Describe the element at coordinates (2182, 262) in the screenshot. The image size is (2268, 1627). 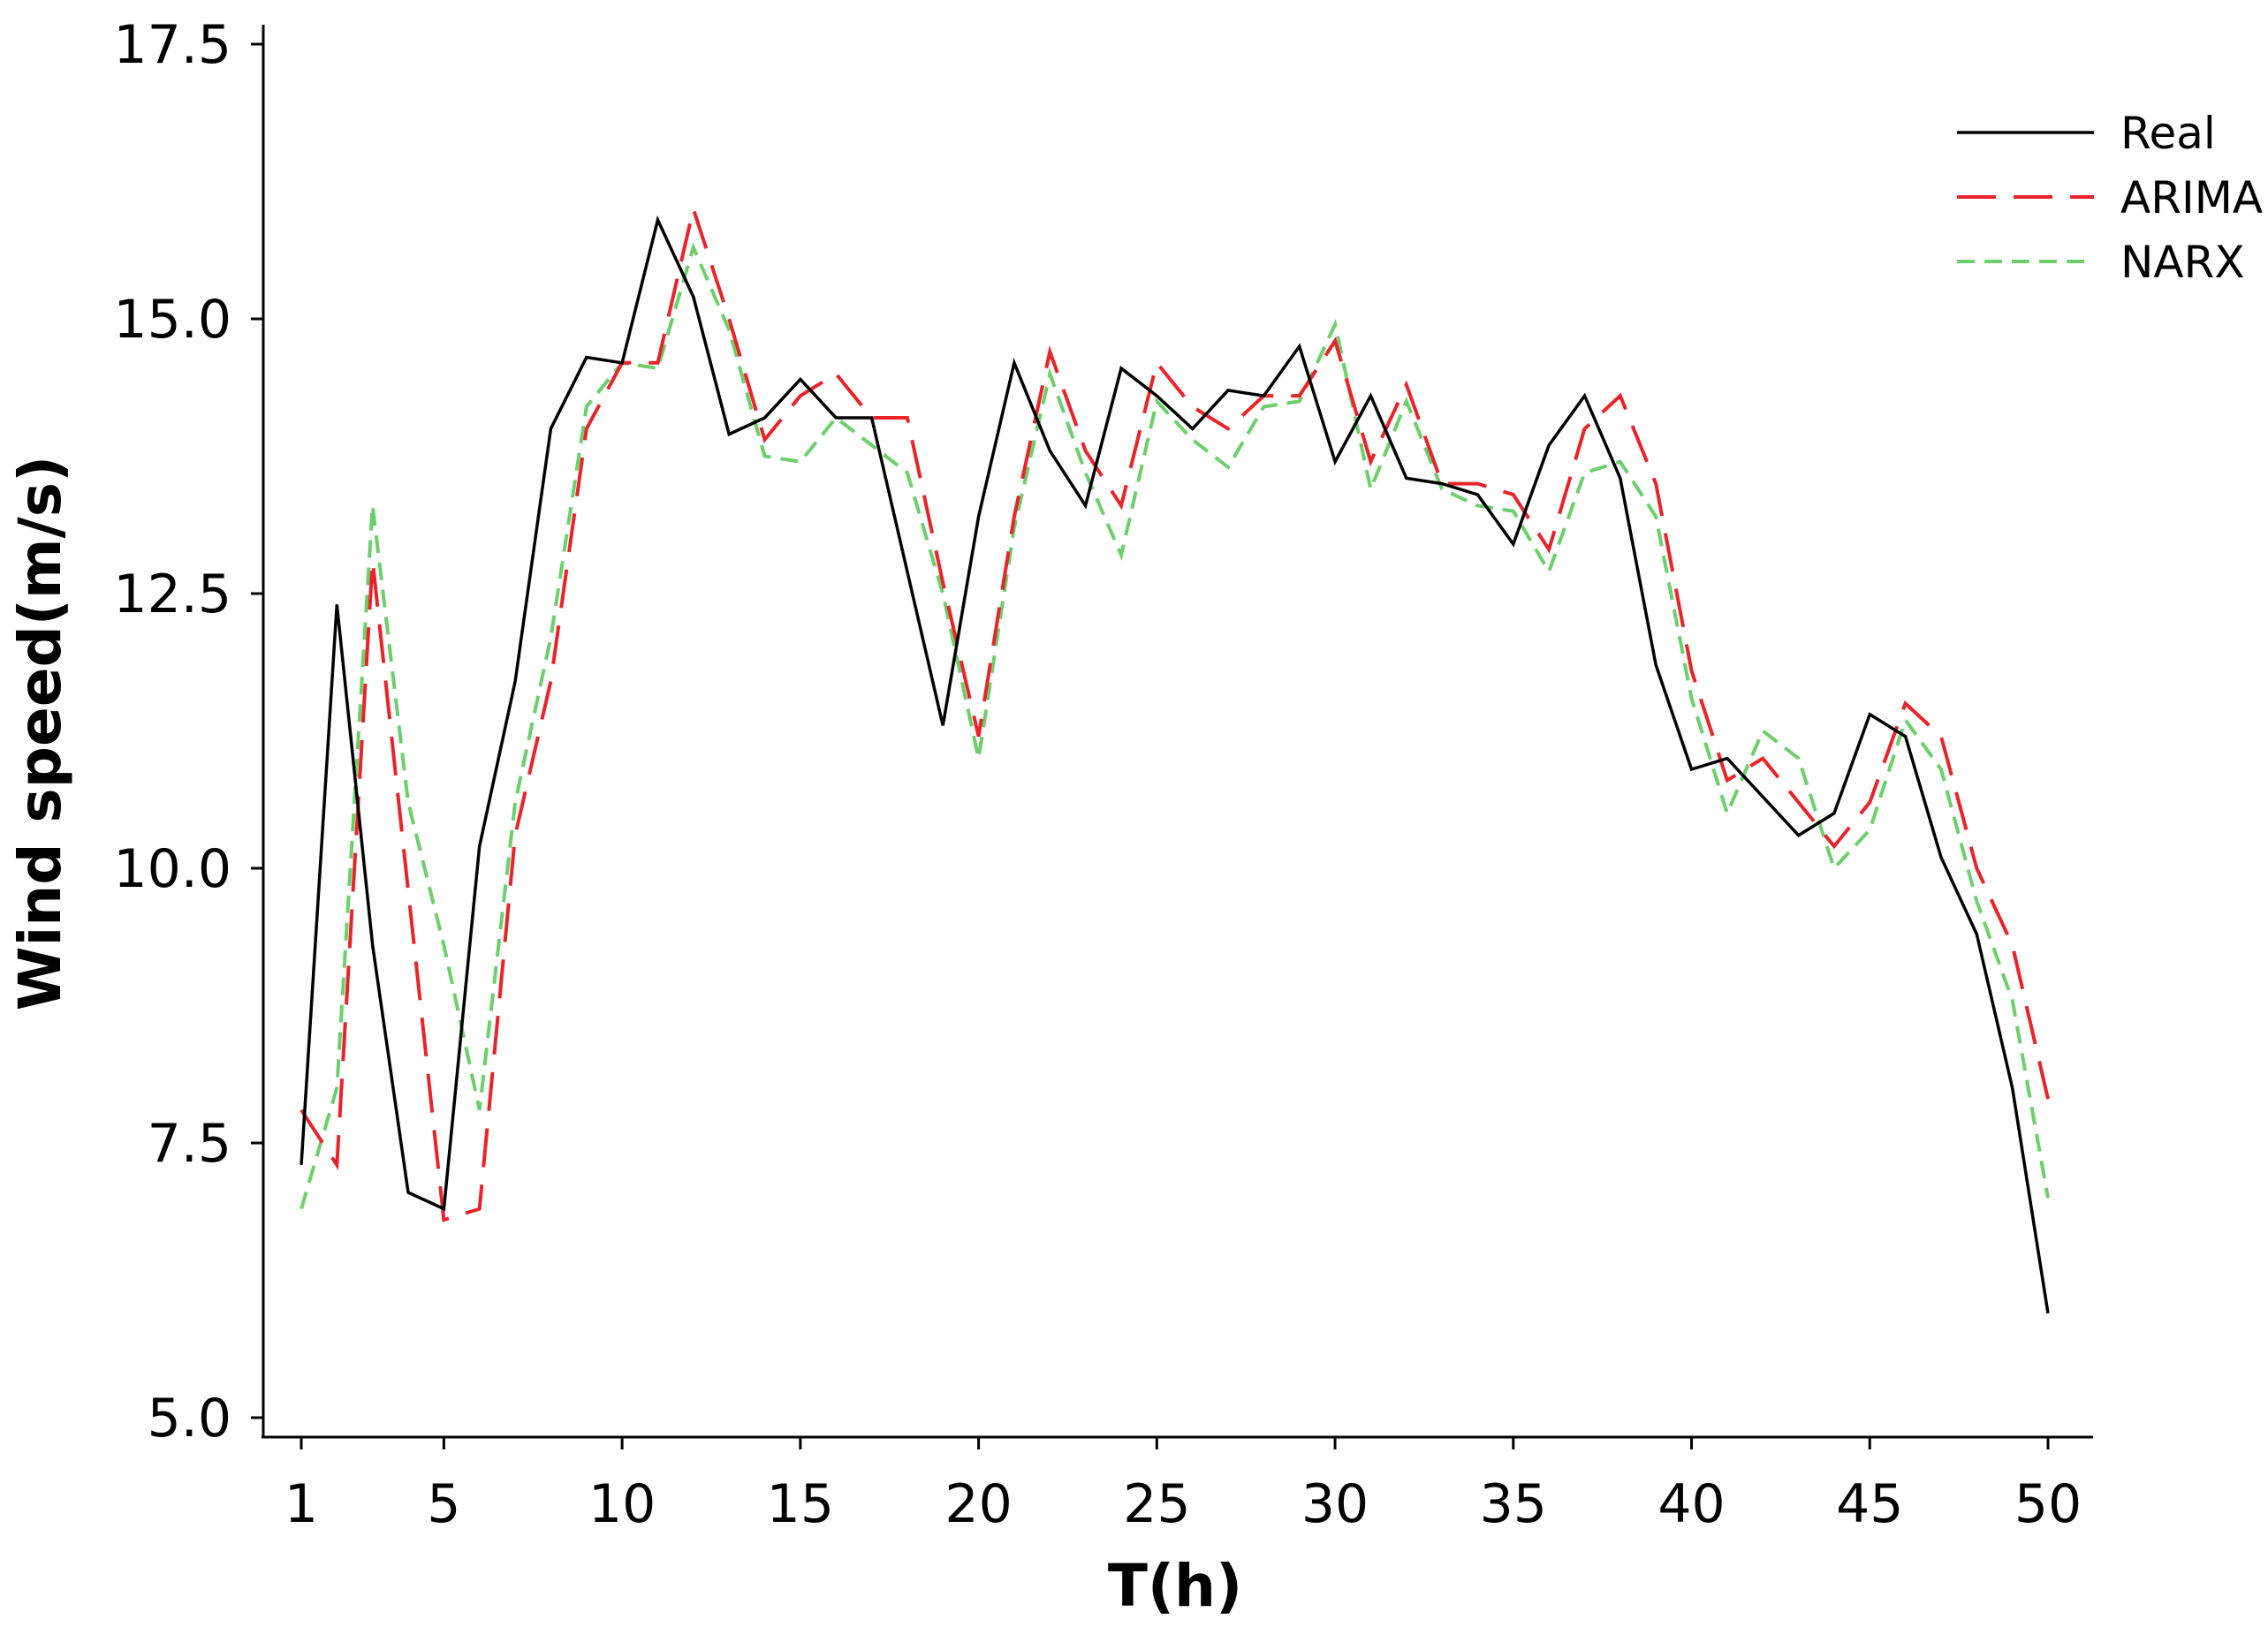
I see `legend-label-narx: NARX` at that location.